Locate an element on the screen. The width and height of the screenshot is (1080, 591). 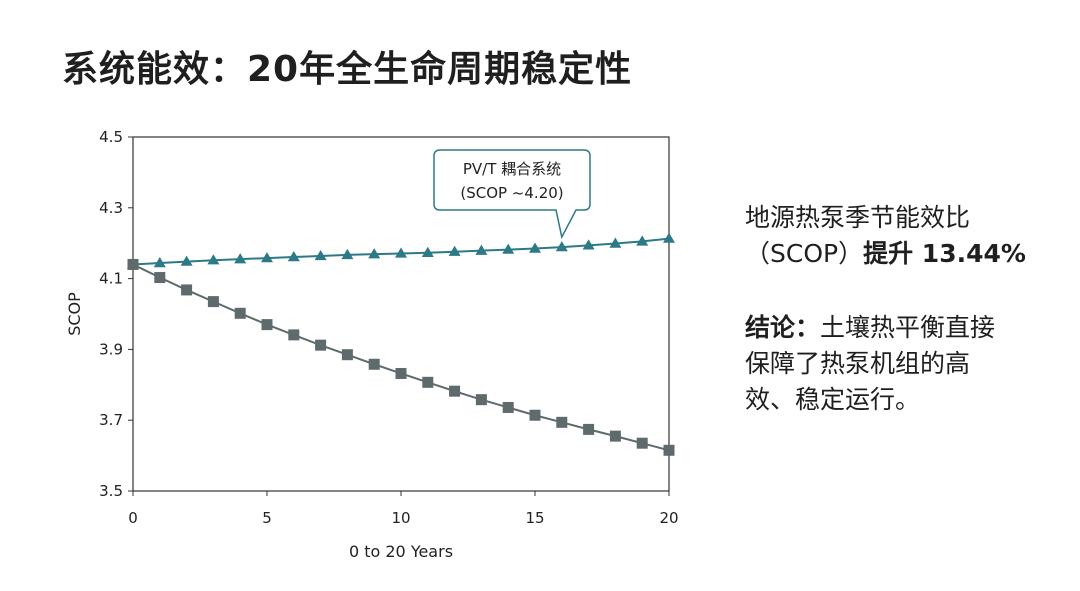
summary-scop-label: （SCOP） is located at coordinates (804, 253).